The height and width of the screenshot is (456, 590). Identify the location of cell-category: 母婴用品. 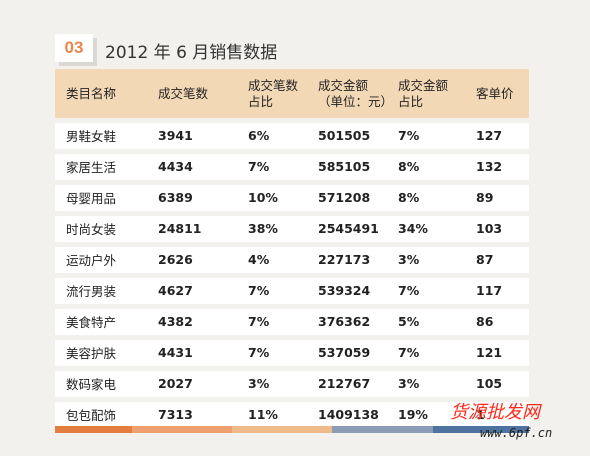
(91, 199).